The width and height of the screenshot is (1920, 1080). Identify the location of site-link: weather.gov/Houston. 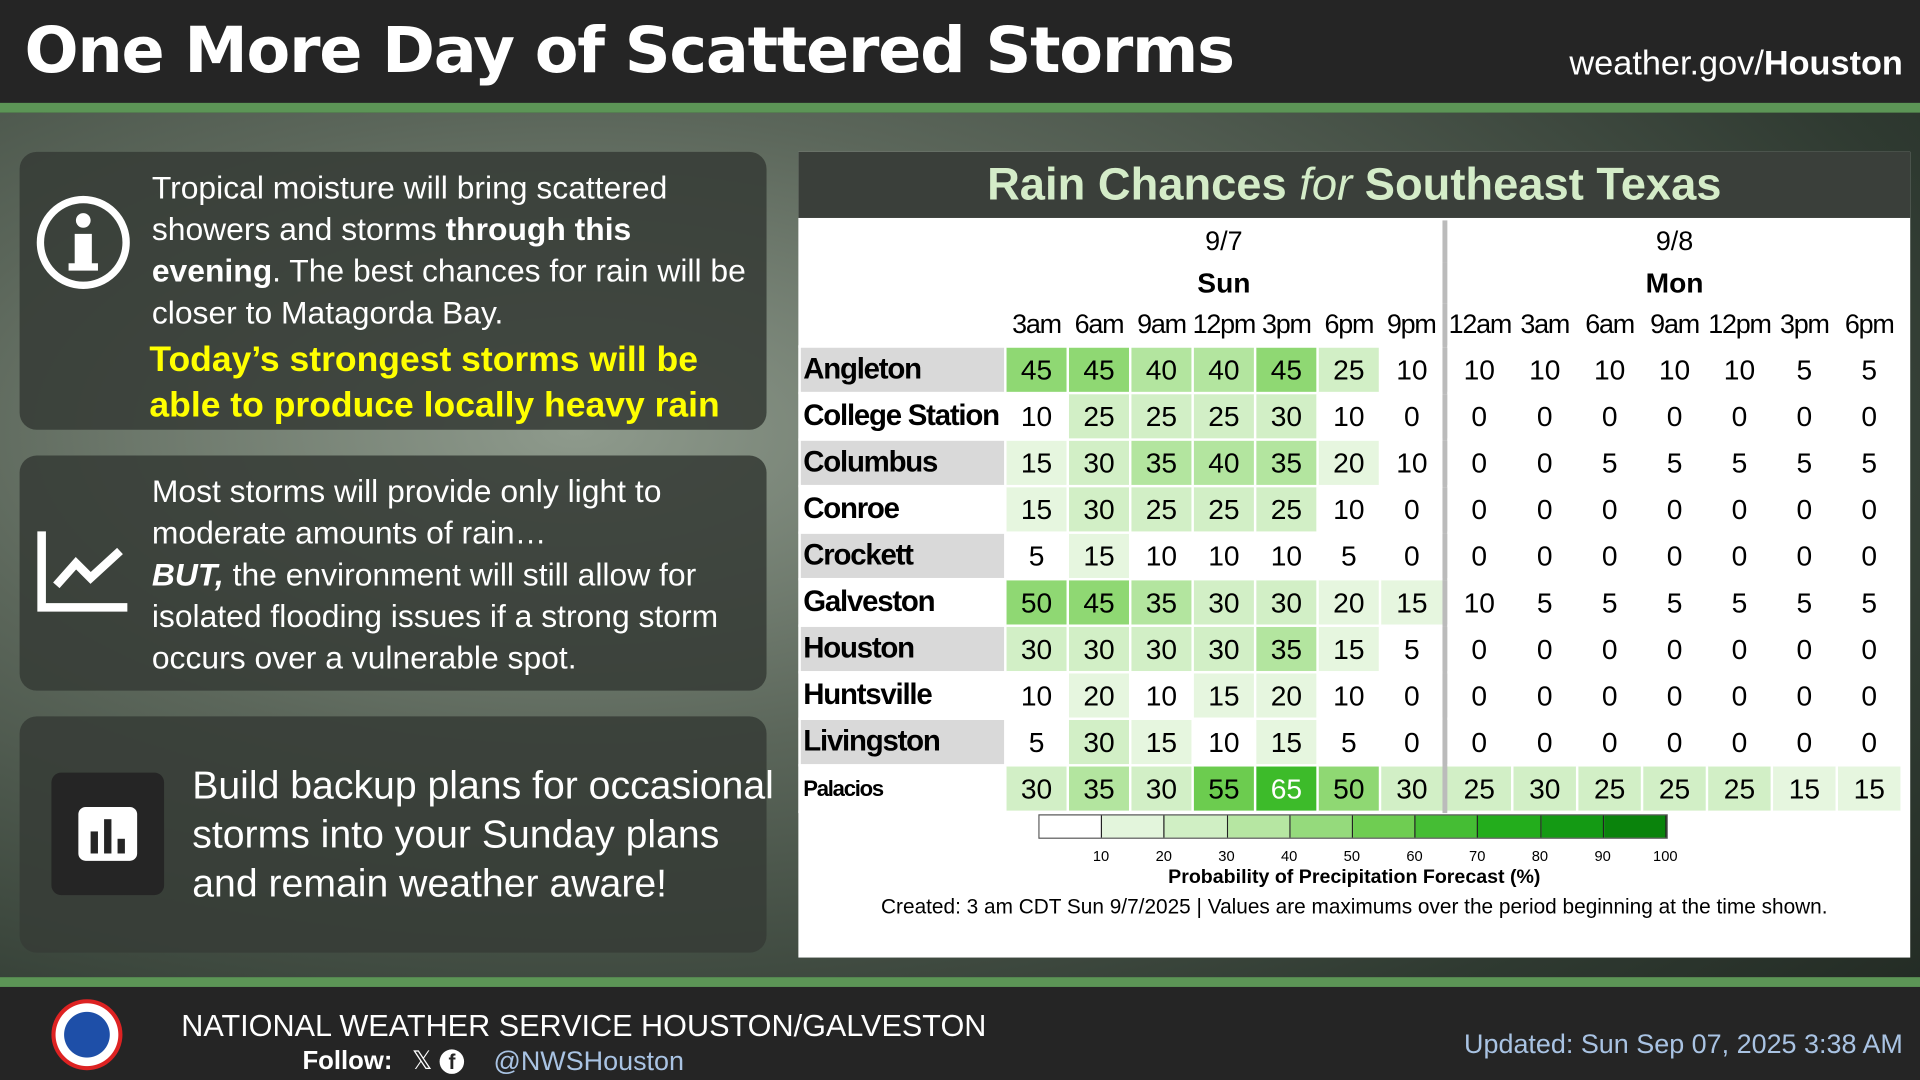
(1735, 63).